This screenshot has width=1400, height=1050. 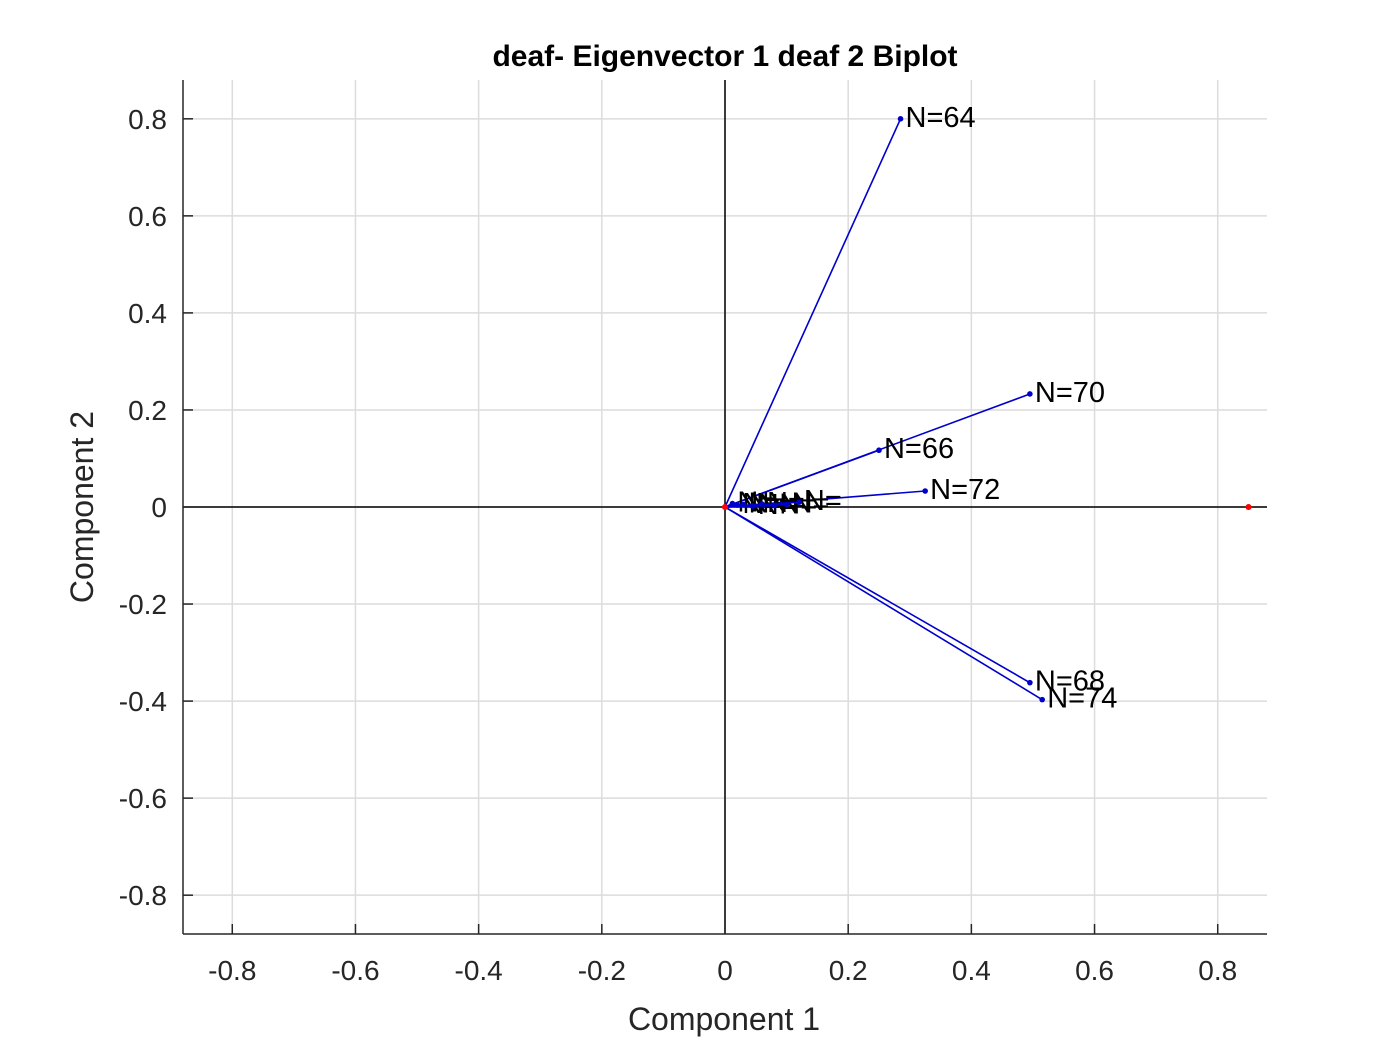 What do you see at coordinates (724, 56) in the screenshot?
I see `chart-title: deaf- Eigenvector 1 deaf 2 Biplot` at bounding box center [724, 56].